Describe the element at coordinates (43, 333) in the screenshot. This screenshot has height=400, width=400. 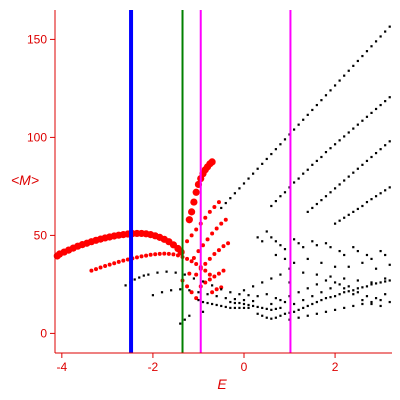
I see `y-tick-label: 0` at that location.